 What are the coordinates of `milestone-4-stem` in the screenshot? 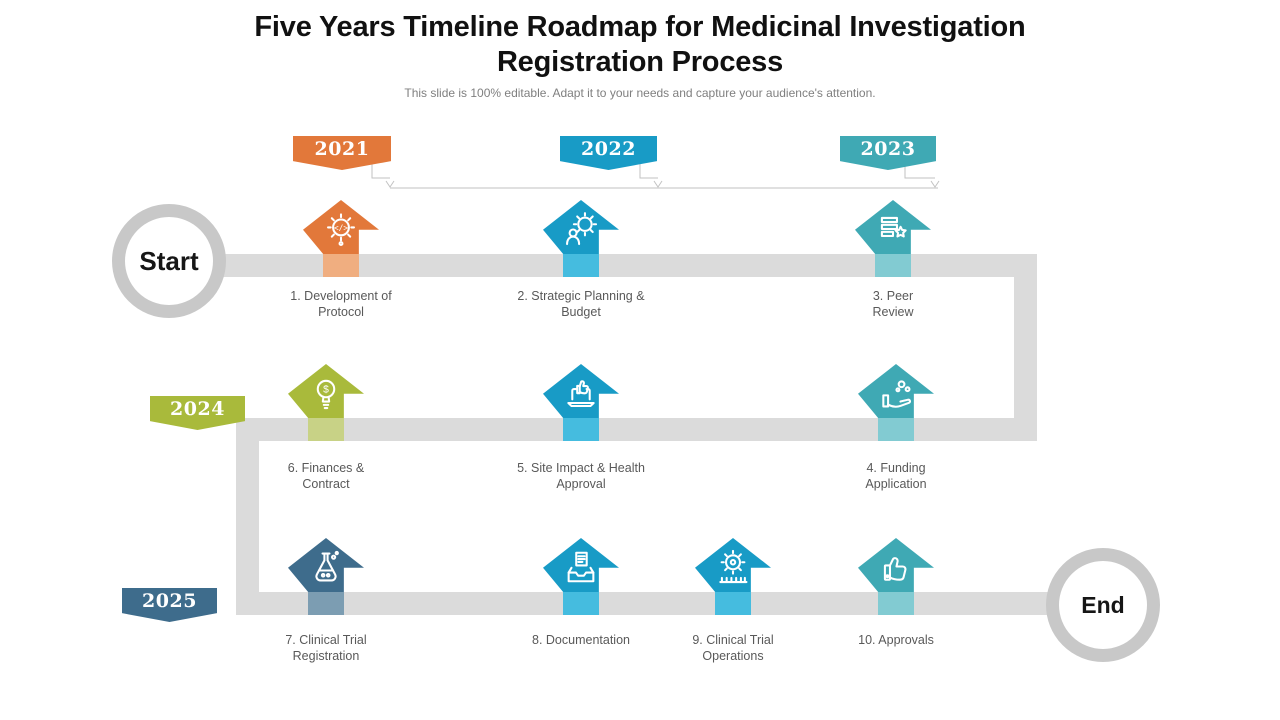 It's located at (896, 429).